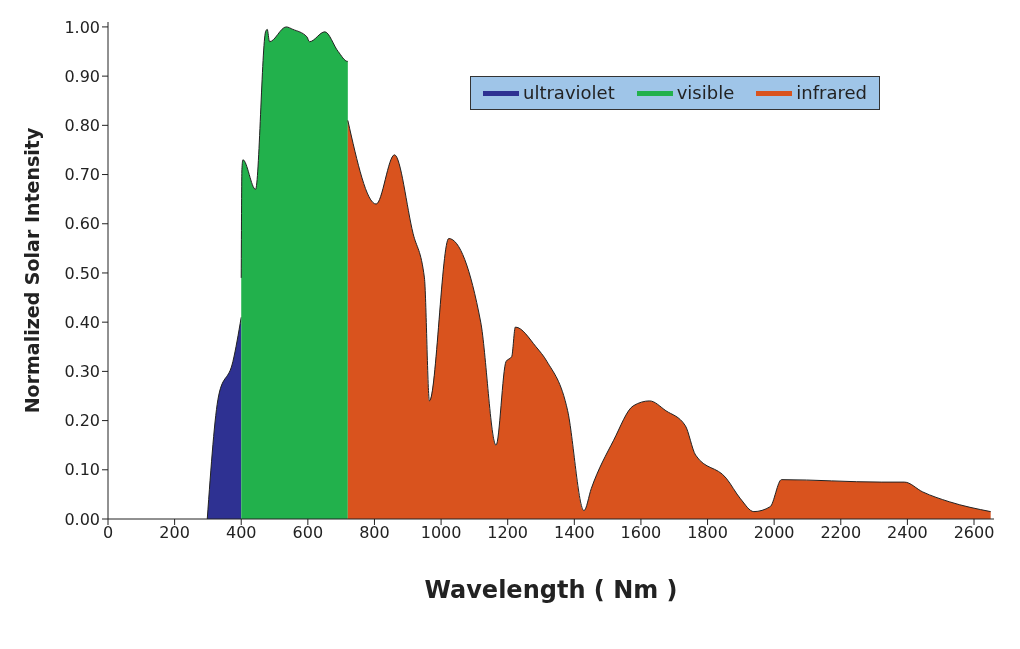 The image size is (1020, 649). Describe the element at coordinates (569, 93) in the screenshot. I see `legend-label: ultraviolet` at that location.